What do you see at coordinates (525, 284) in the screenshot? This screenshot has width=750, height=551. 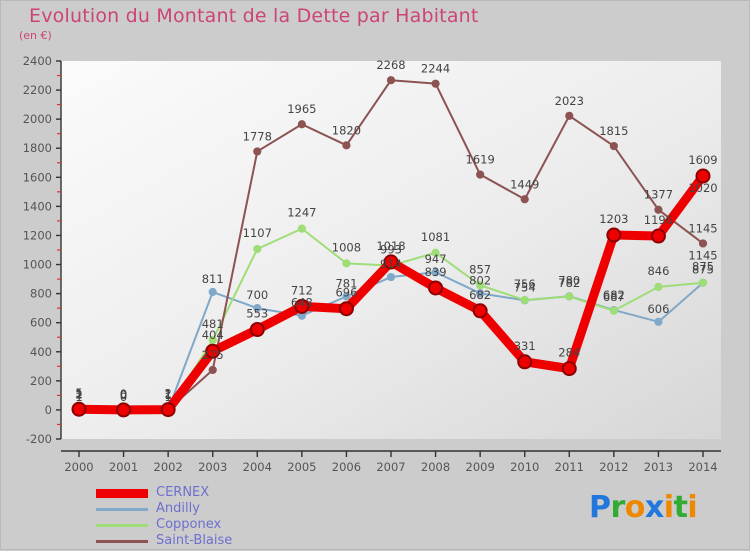 I see `data-label: 756` at bounding box center [525, 284].